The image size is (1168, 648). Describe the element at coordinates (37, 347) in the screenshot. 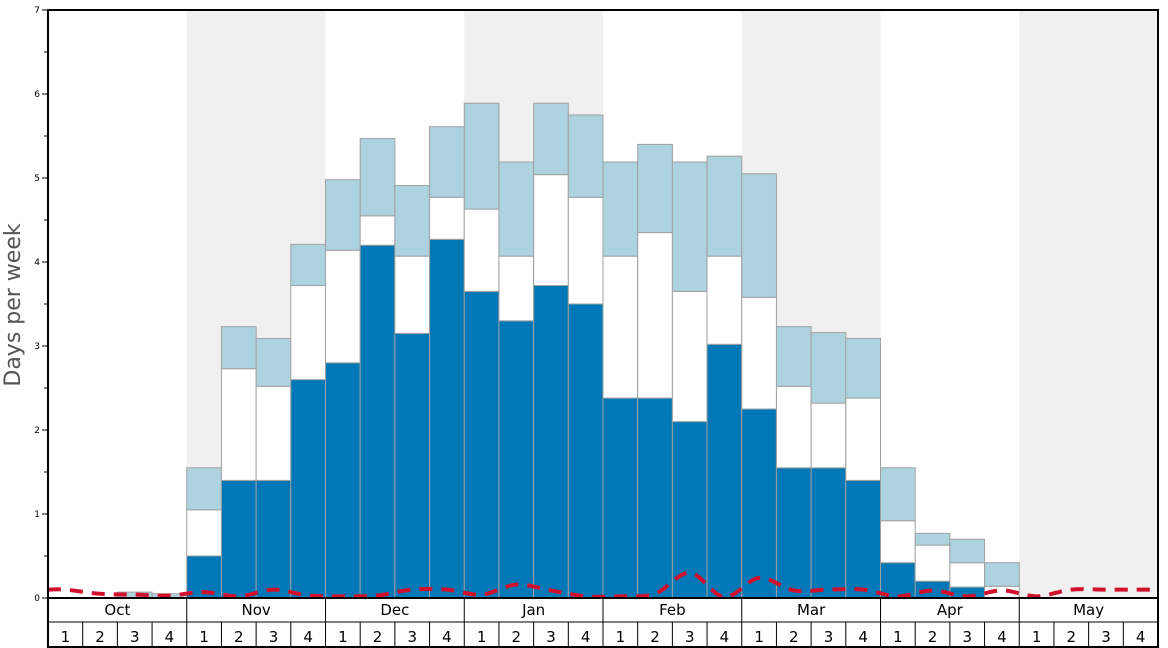

I see `y-tick-label: 3` at that location.